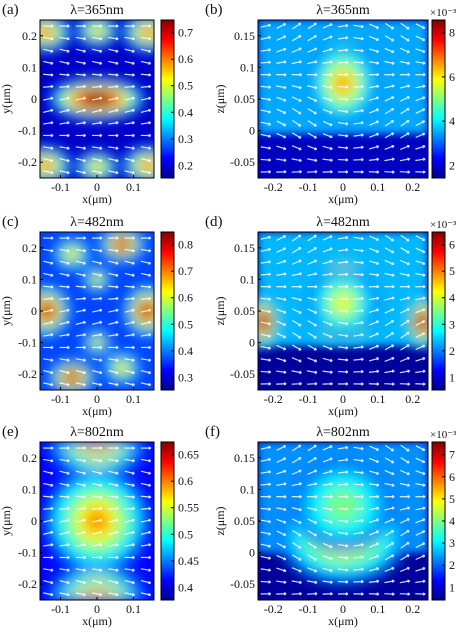  What do you see at coordinates (185, 245) in the screenshot?
I see `colorbar-tick-label: 0.8` at bounding box center [185, 245].